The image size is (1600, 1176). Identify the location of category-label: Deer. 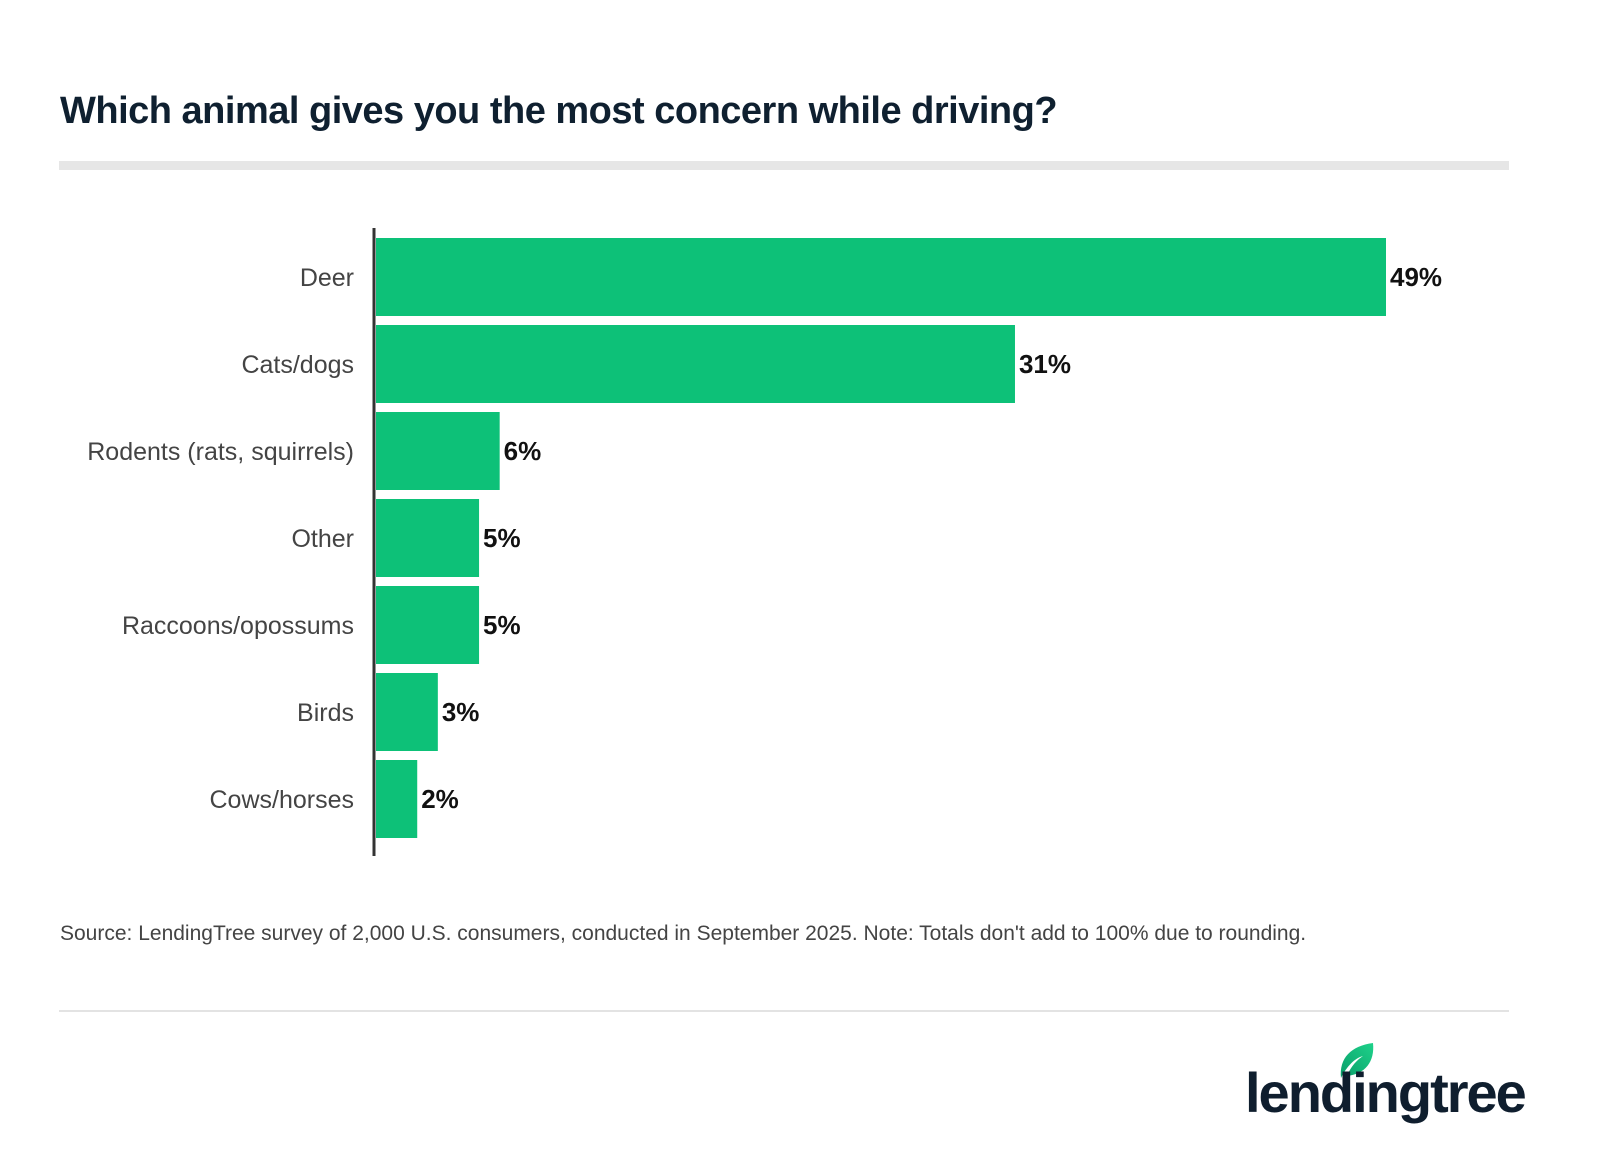
(327, 278).